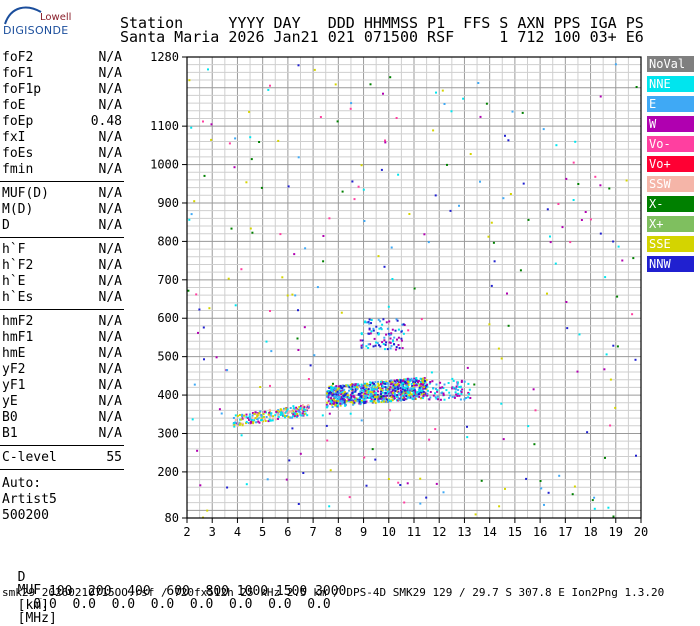 This screenshot has height=626, width=700. What do you see at coordinates (168, 241) in the screenshot?
I see `y-tick-label: 800` at bounding box center [168, 241].